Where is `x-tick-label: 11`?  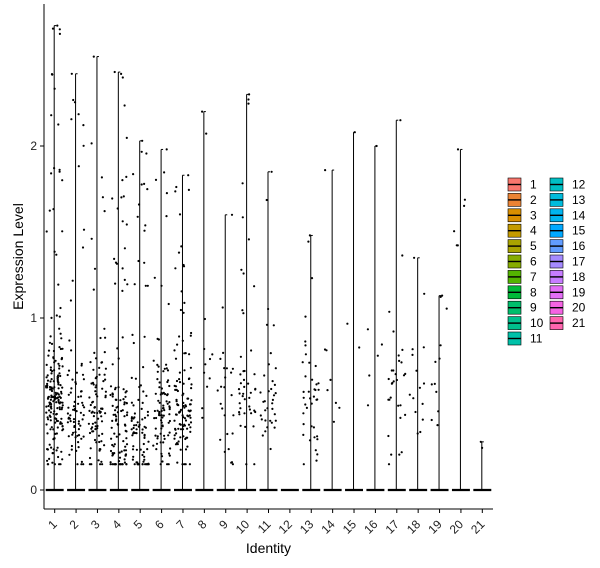
x-tick-label: 11 is located at coordinates (264, 526).